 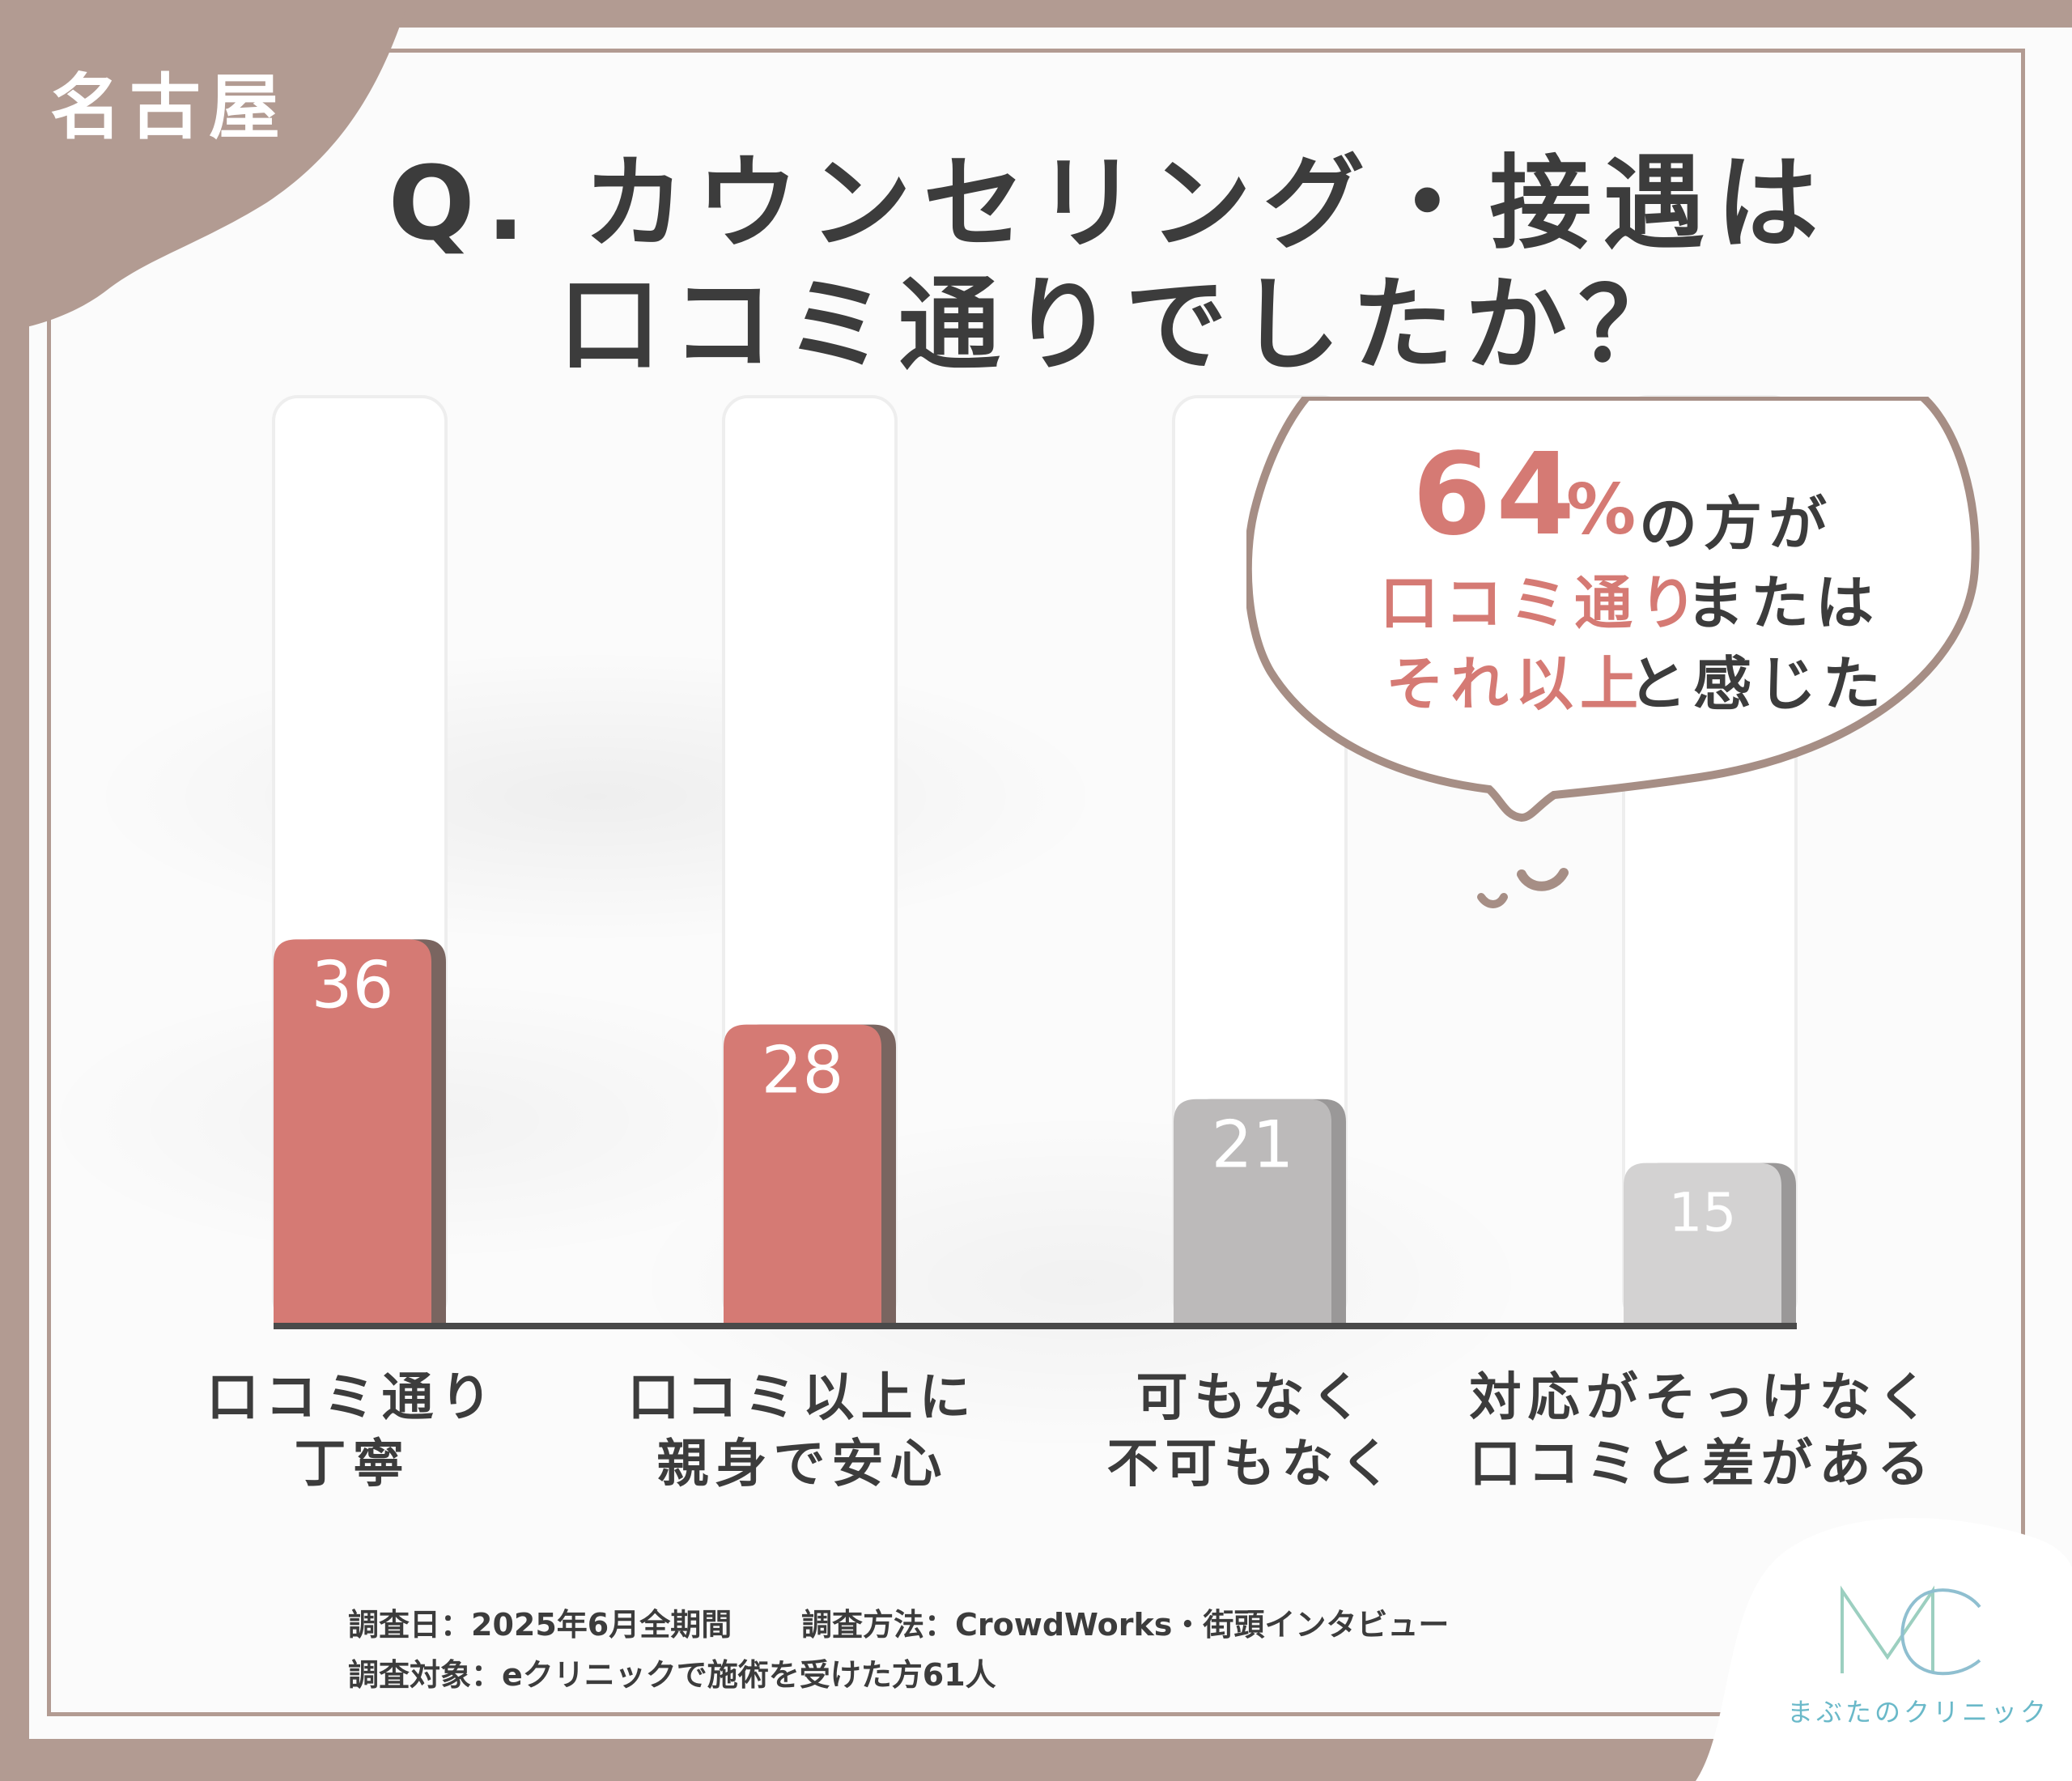 What do you see at coordinates (169, 108) in the screenshot?
I see `city-tag: 名古屋` at bounding box center [169, 108].